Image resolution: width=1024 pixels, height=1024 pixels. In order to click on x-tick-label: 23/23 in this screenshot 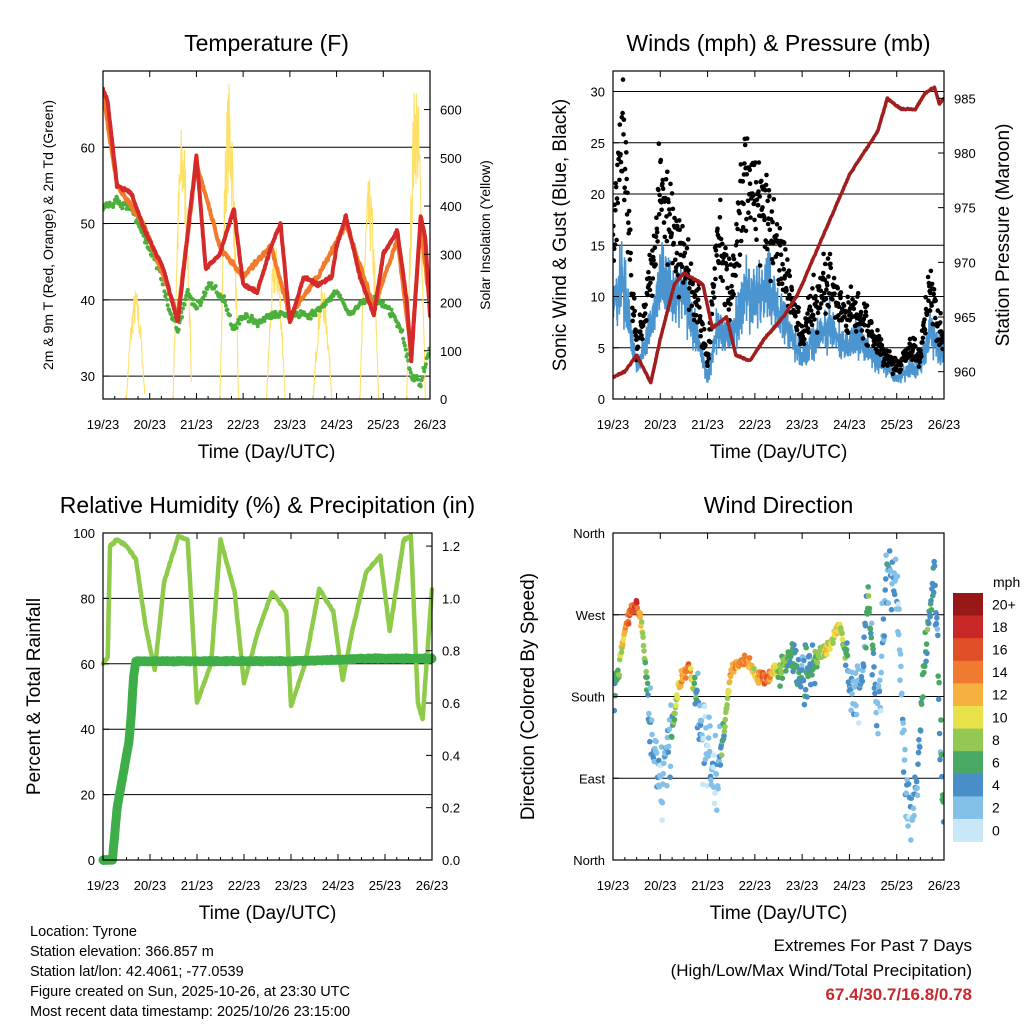, I will do `click(290, 424)`.